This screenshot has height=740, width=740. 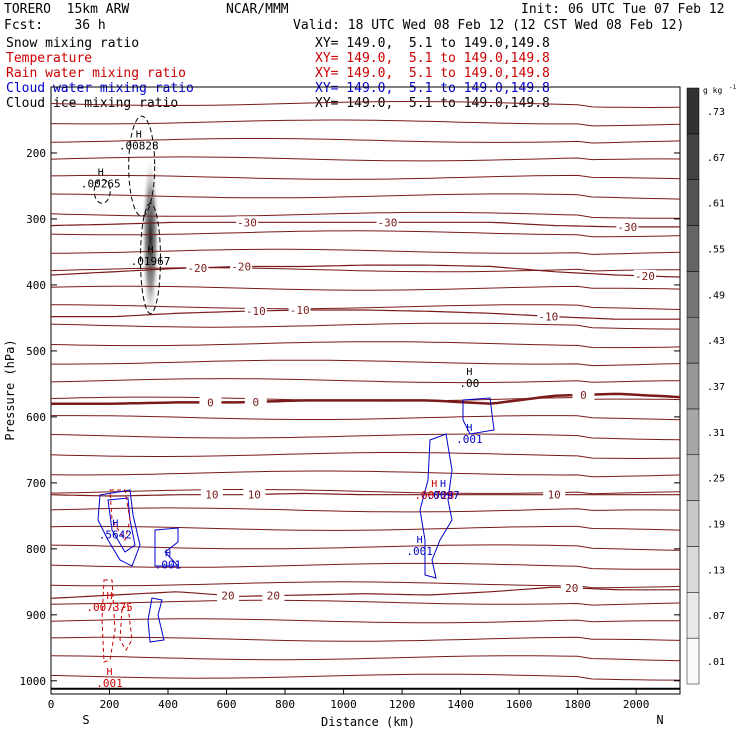 What do you see at coordinates (33, 681) in the screenshot?
I see `y-tick-label: 1000` at bounding box center [33, 681].